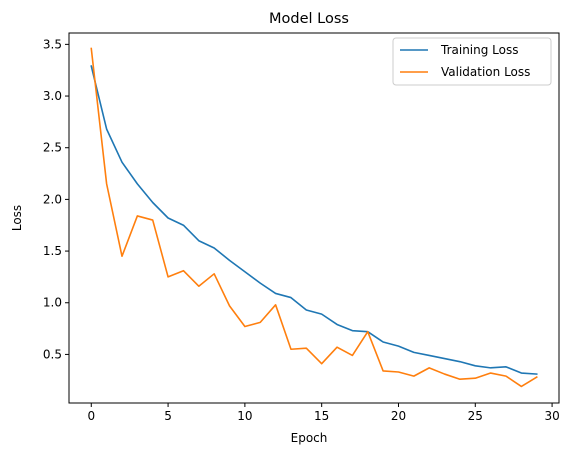 This screenshot has height=455, width=569. I want to click on y-tick-label: 0.5, so click(52, 354).